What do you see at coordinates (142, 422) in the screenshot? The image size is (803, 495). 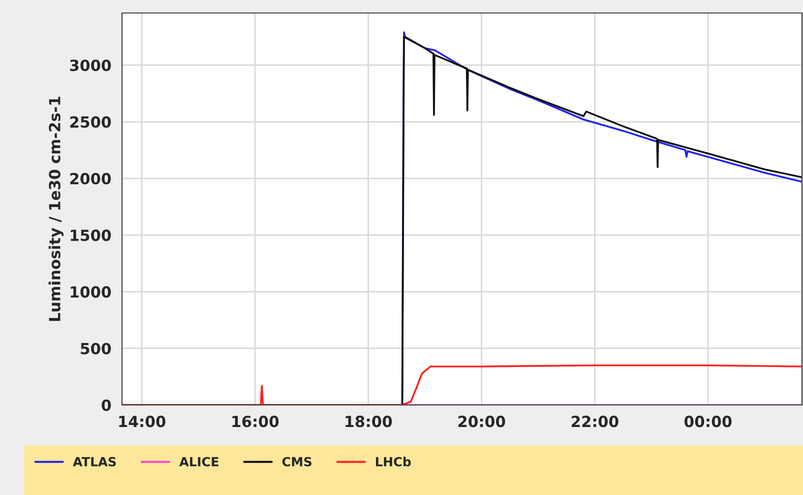 I see `x-tick-label: 14:00` at bounding box center [142, 422].